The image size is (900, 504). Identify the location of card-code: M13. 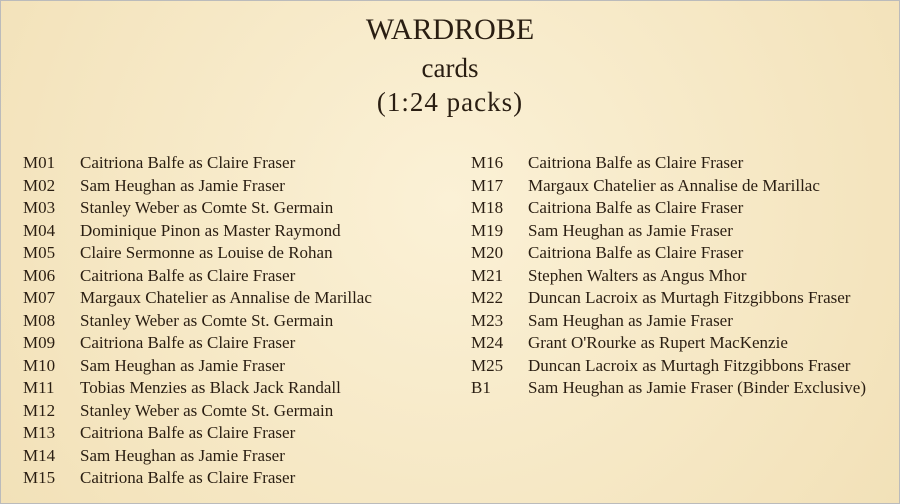
(39, 432).